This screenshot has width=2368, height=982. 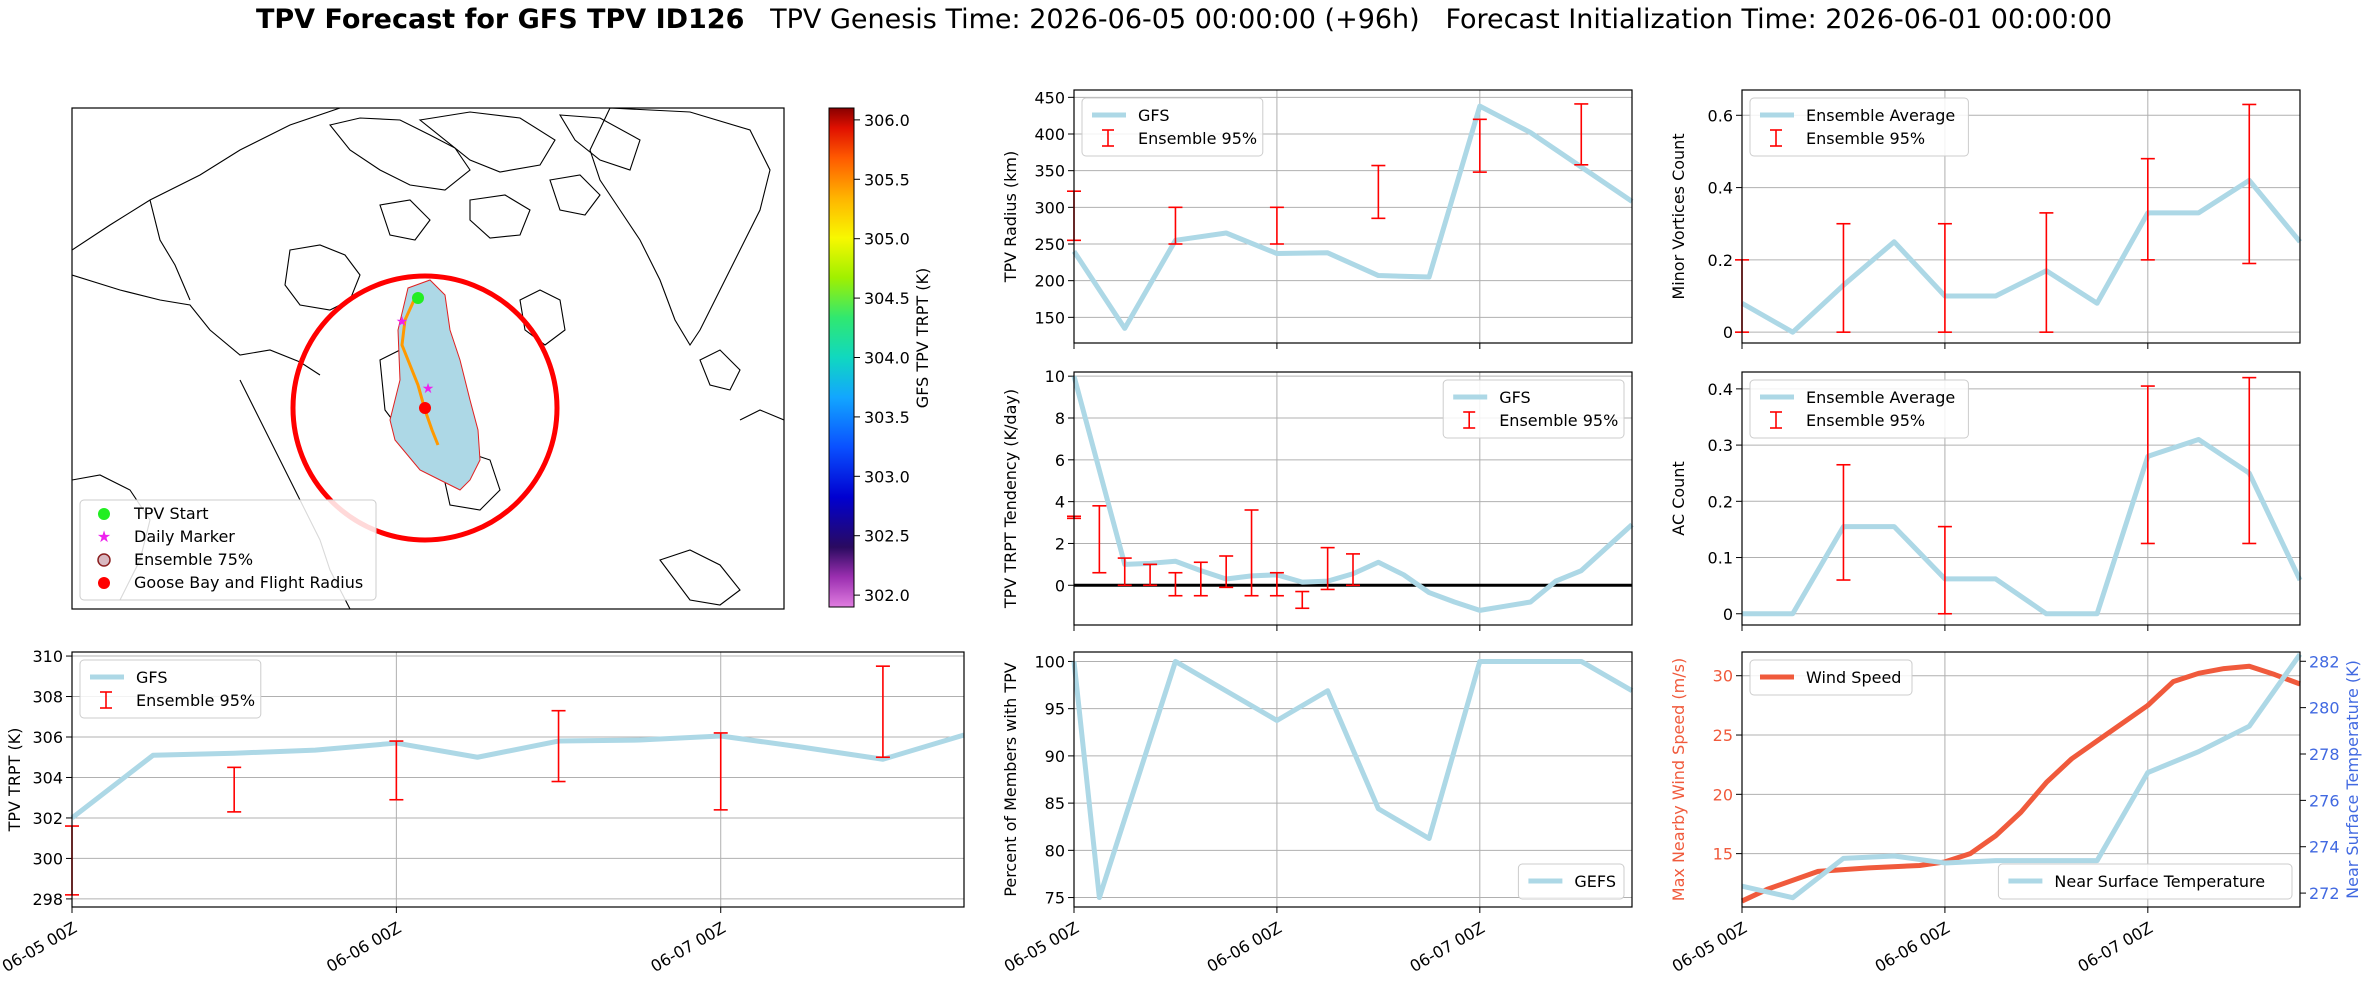 I want to click on y-tick-label: 95, so click(x=1055, y=709).